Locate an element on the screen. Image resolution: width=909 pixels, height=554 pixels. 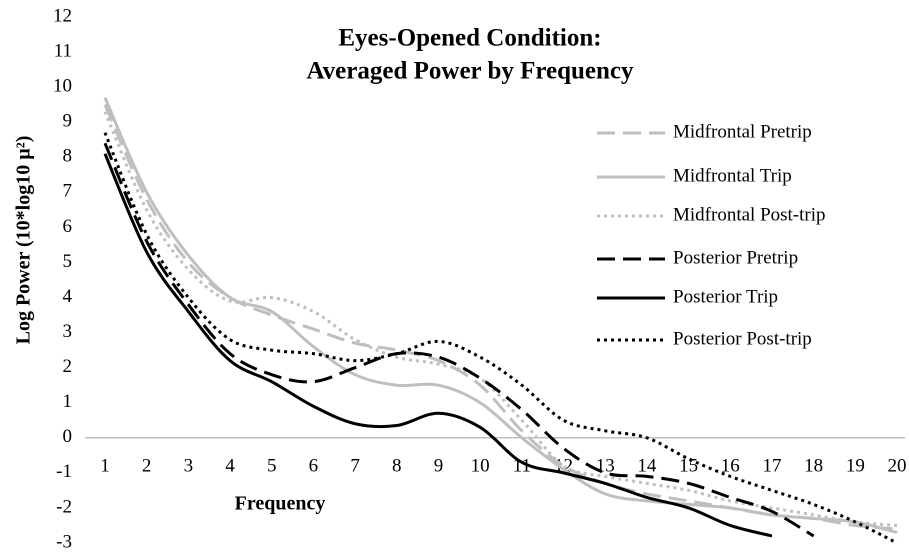
x-tick-label: 9 is located at coordinates (439, 465).